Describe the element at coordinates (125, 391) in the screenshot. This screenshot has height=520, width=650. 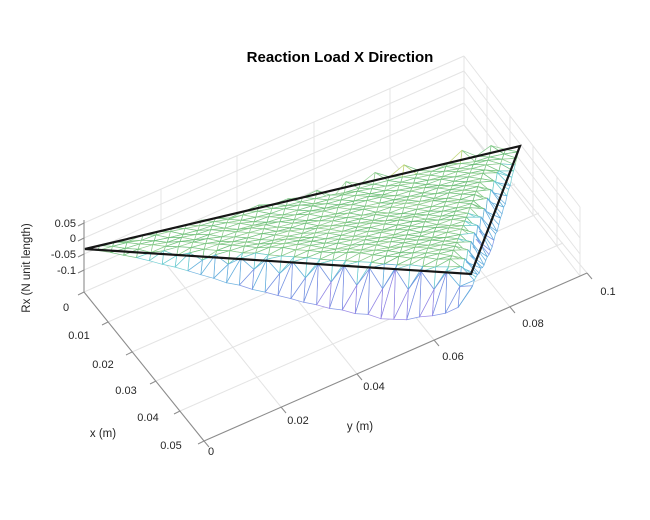
I see `x-tick-label: 0.03` at that location.